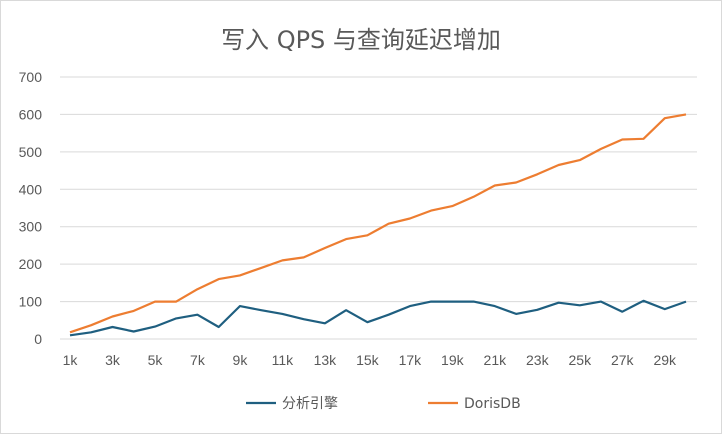 The width and height of the screenshot is (722, 434). I want to click on x-tick-label: 21k, so click(496, 360).